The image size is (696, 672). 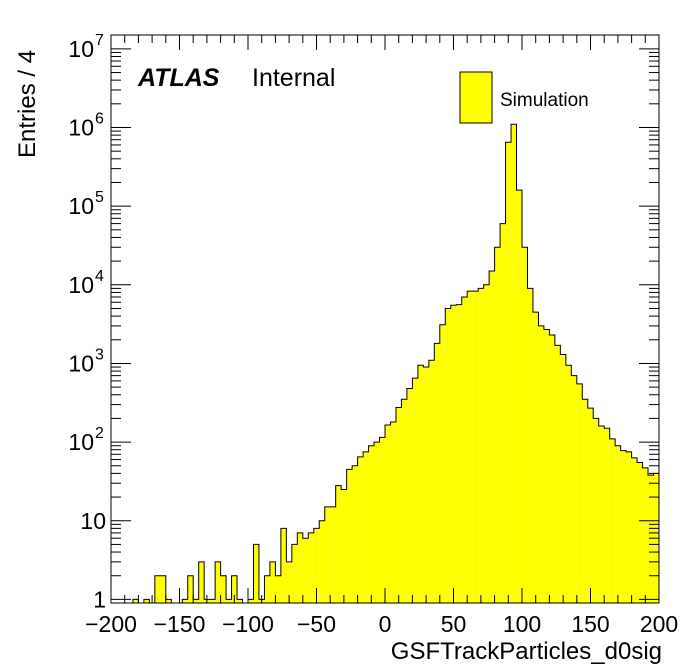 What do you see at coordinates (544, 100) in the screenshot?
I see `legend-label: Simulation` at bounding box center [544, 100].